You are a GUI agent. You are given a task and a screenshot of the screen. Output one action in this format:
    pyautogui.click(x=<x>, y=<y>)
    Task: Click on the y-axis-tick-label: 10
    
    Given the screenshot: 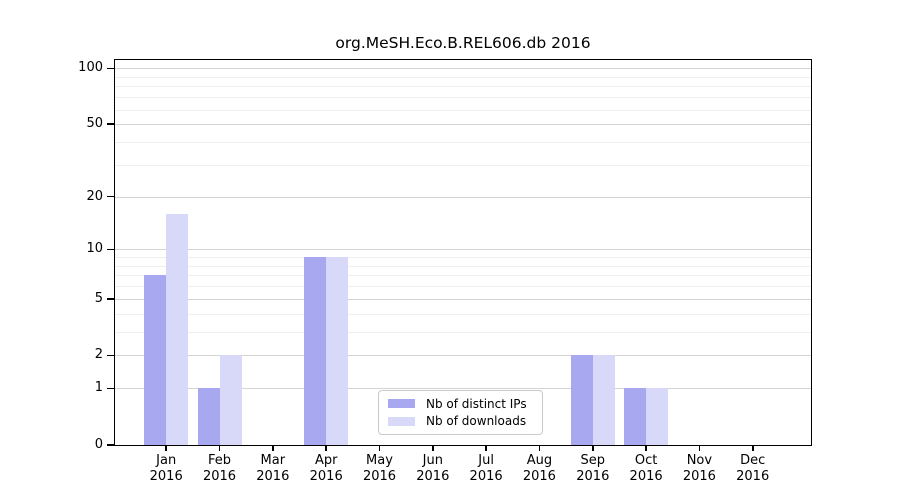 What is the action you would take?
    pyautogui.click(x=94, y=249)
    